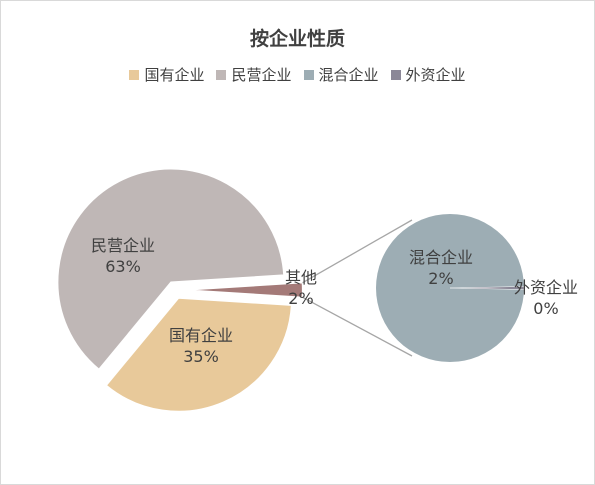 The height and width of the screenshot is (485, 595). What do you see at coordinates (174, 75) in the screenshot?
I see `legend-label: 国有企业` at bounding box center [174, 75].